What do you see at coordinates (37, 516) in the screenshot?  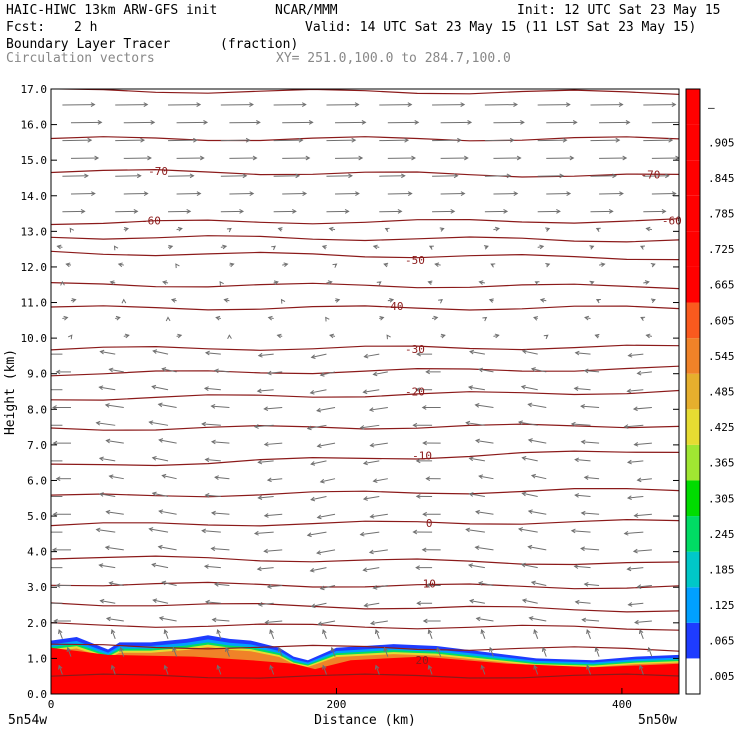 I see `y-tick-label: 5.0` at bounding box center [37, 516].